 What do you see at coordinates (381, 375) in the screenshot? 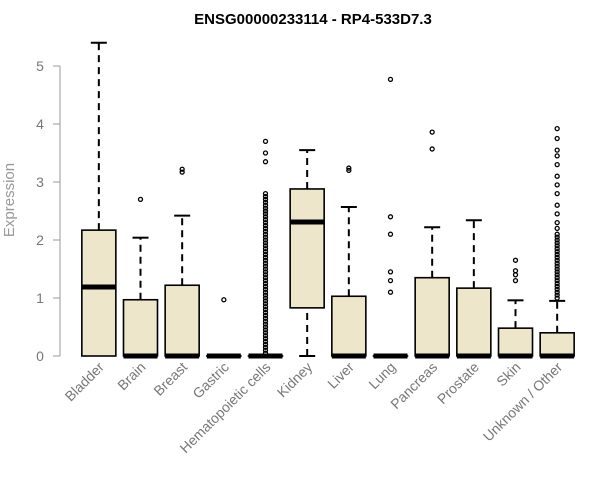
I see `category-label: Lung` at bounding box center [381, 375].